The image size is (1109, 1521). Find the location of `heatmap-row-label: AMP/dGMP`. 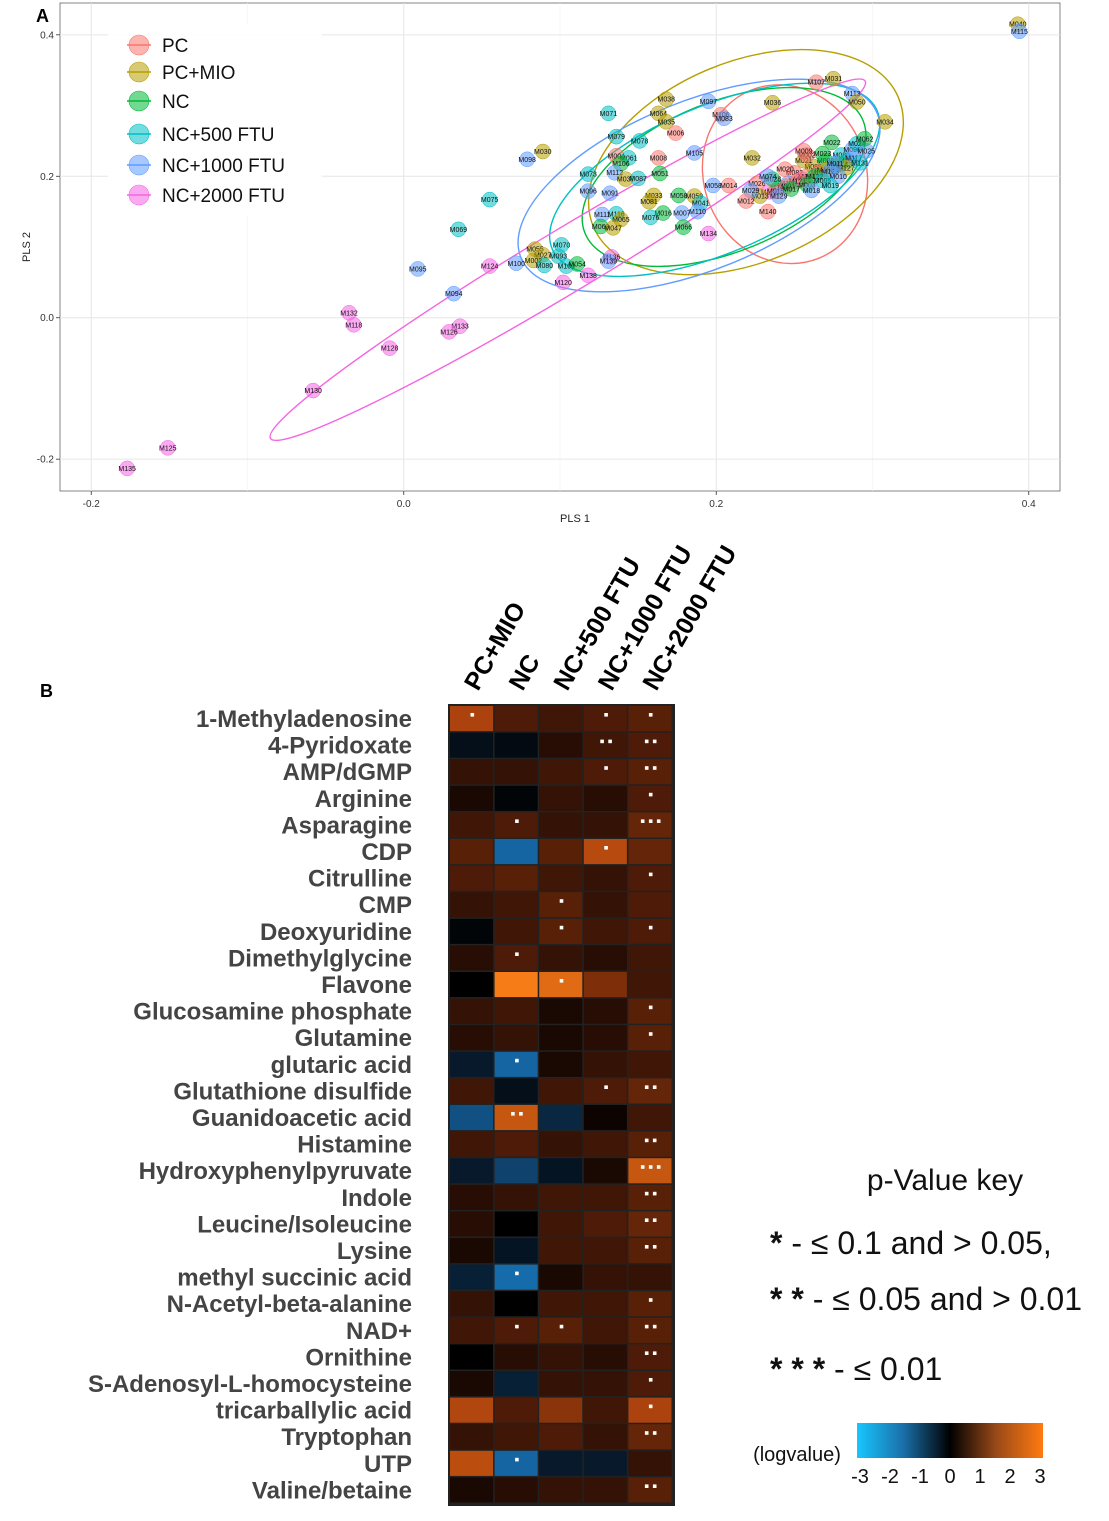

heatmap-row-label: AMP/dGMP is located at coordinates (347, 772).